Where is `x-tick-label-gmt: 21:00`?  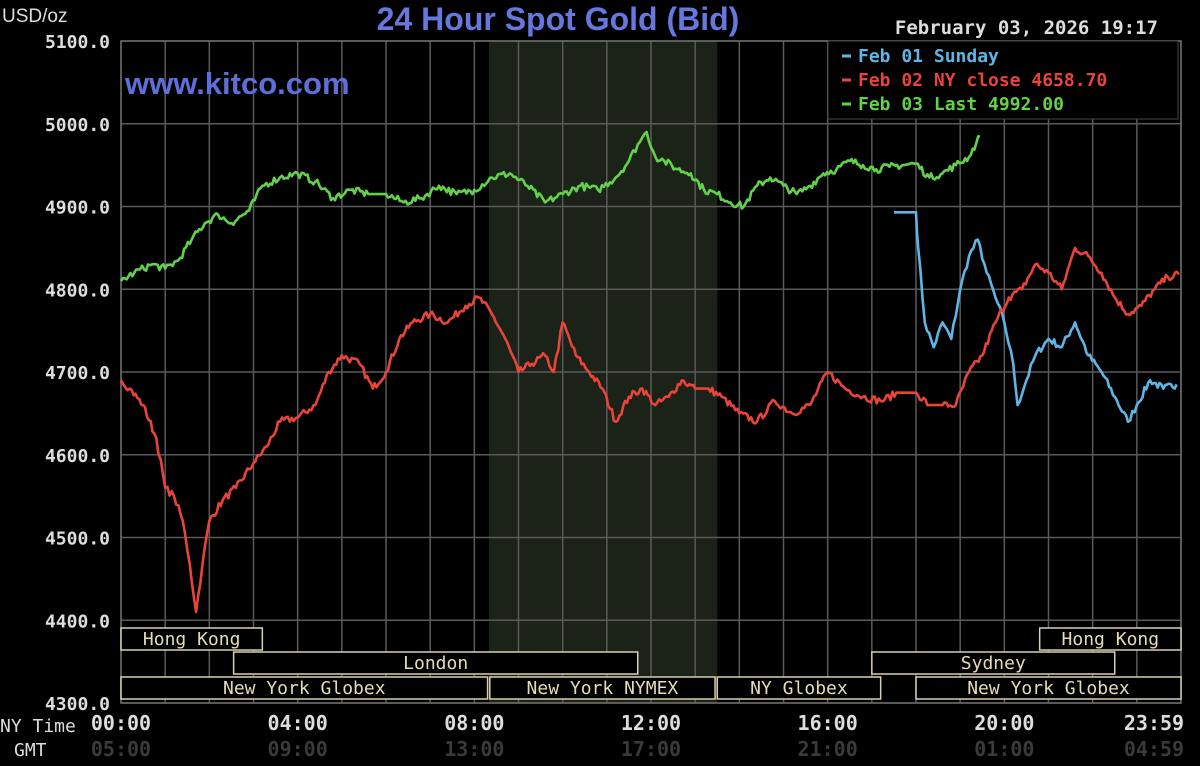 x-tick-label-gmt: 21:00 is located at coordinates (828, 749).